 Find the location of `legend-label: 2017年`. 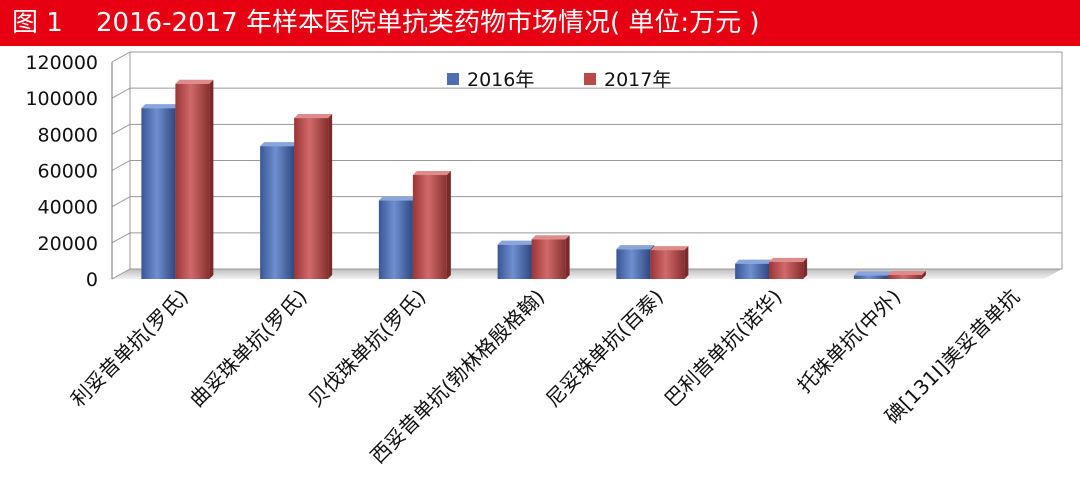

legend-label: 2017年 is located at coordinates (637, 80).